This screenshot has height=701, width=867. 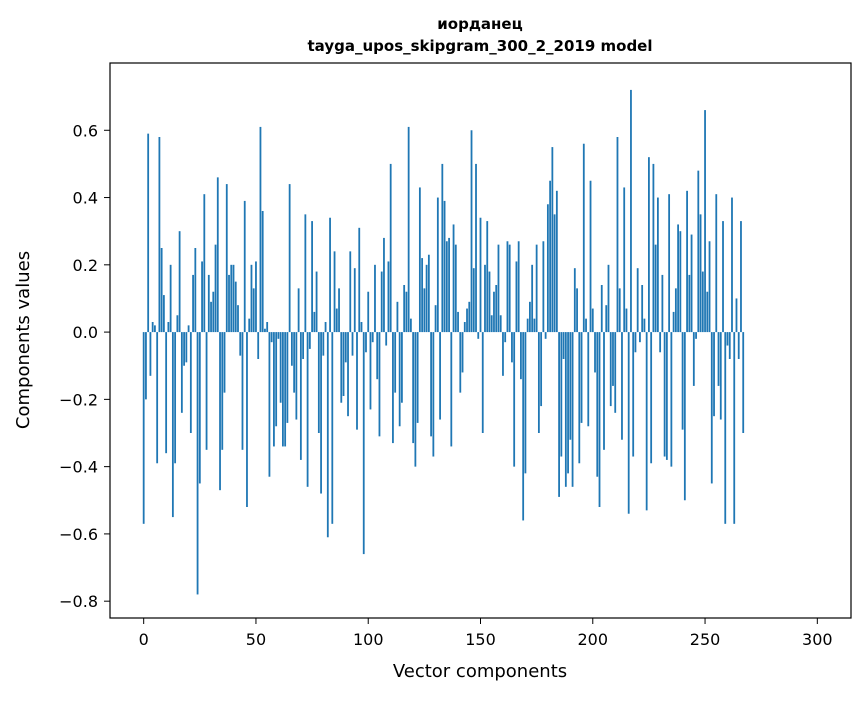 I want to click on chart-title: иорданец, so click(x=479, y=24).